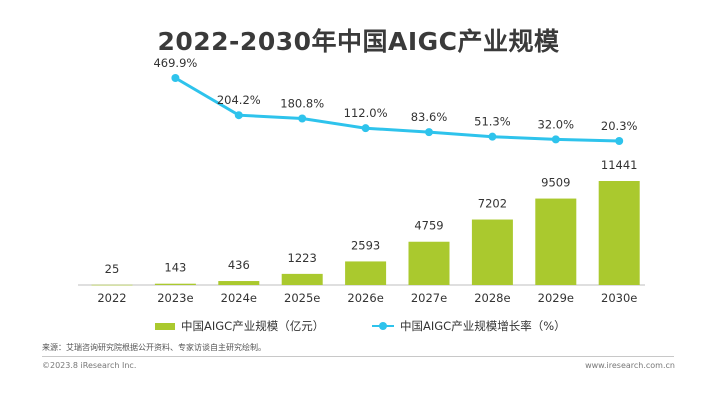  Describe the element at coordinates (111, 298) in the screenshot. I see `x-tick-label: 2022` at that location.